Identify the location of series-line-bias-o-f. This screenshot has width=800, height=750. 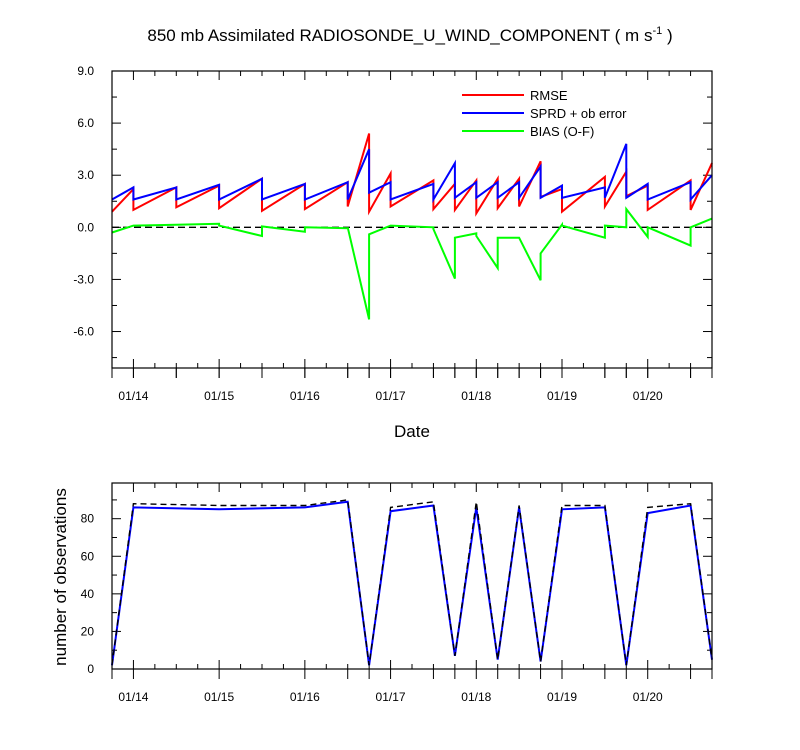
(412, 263).